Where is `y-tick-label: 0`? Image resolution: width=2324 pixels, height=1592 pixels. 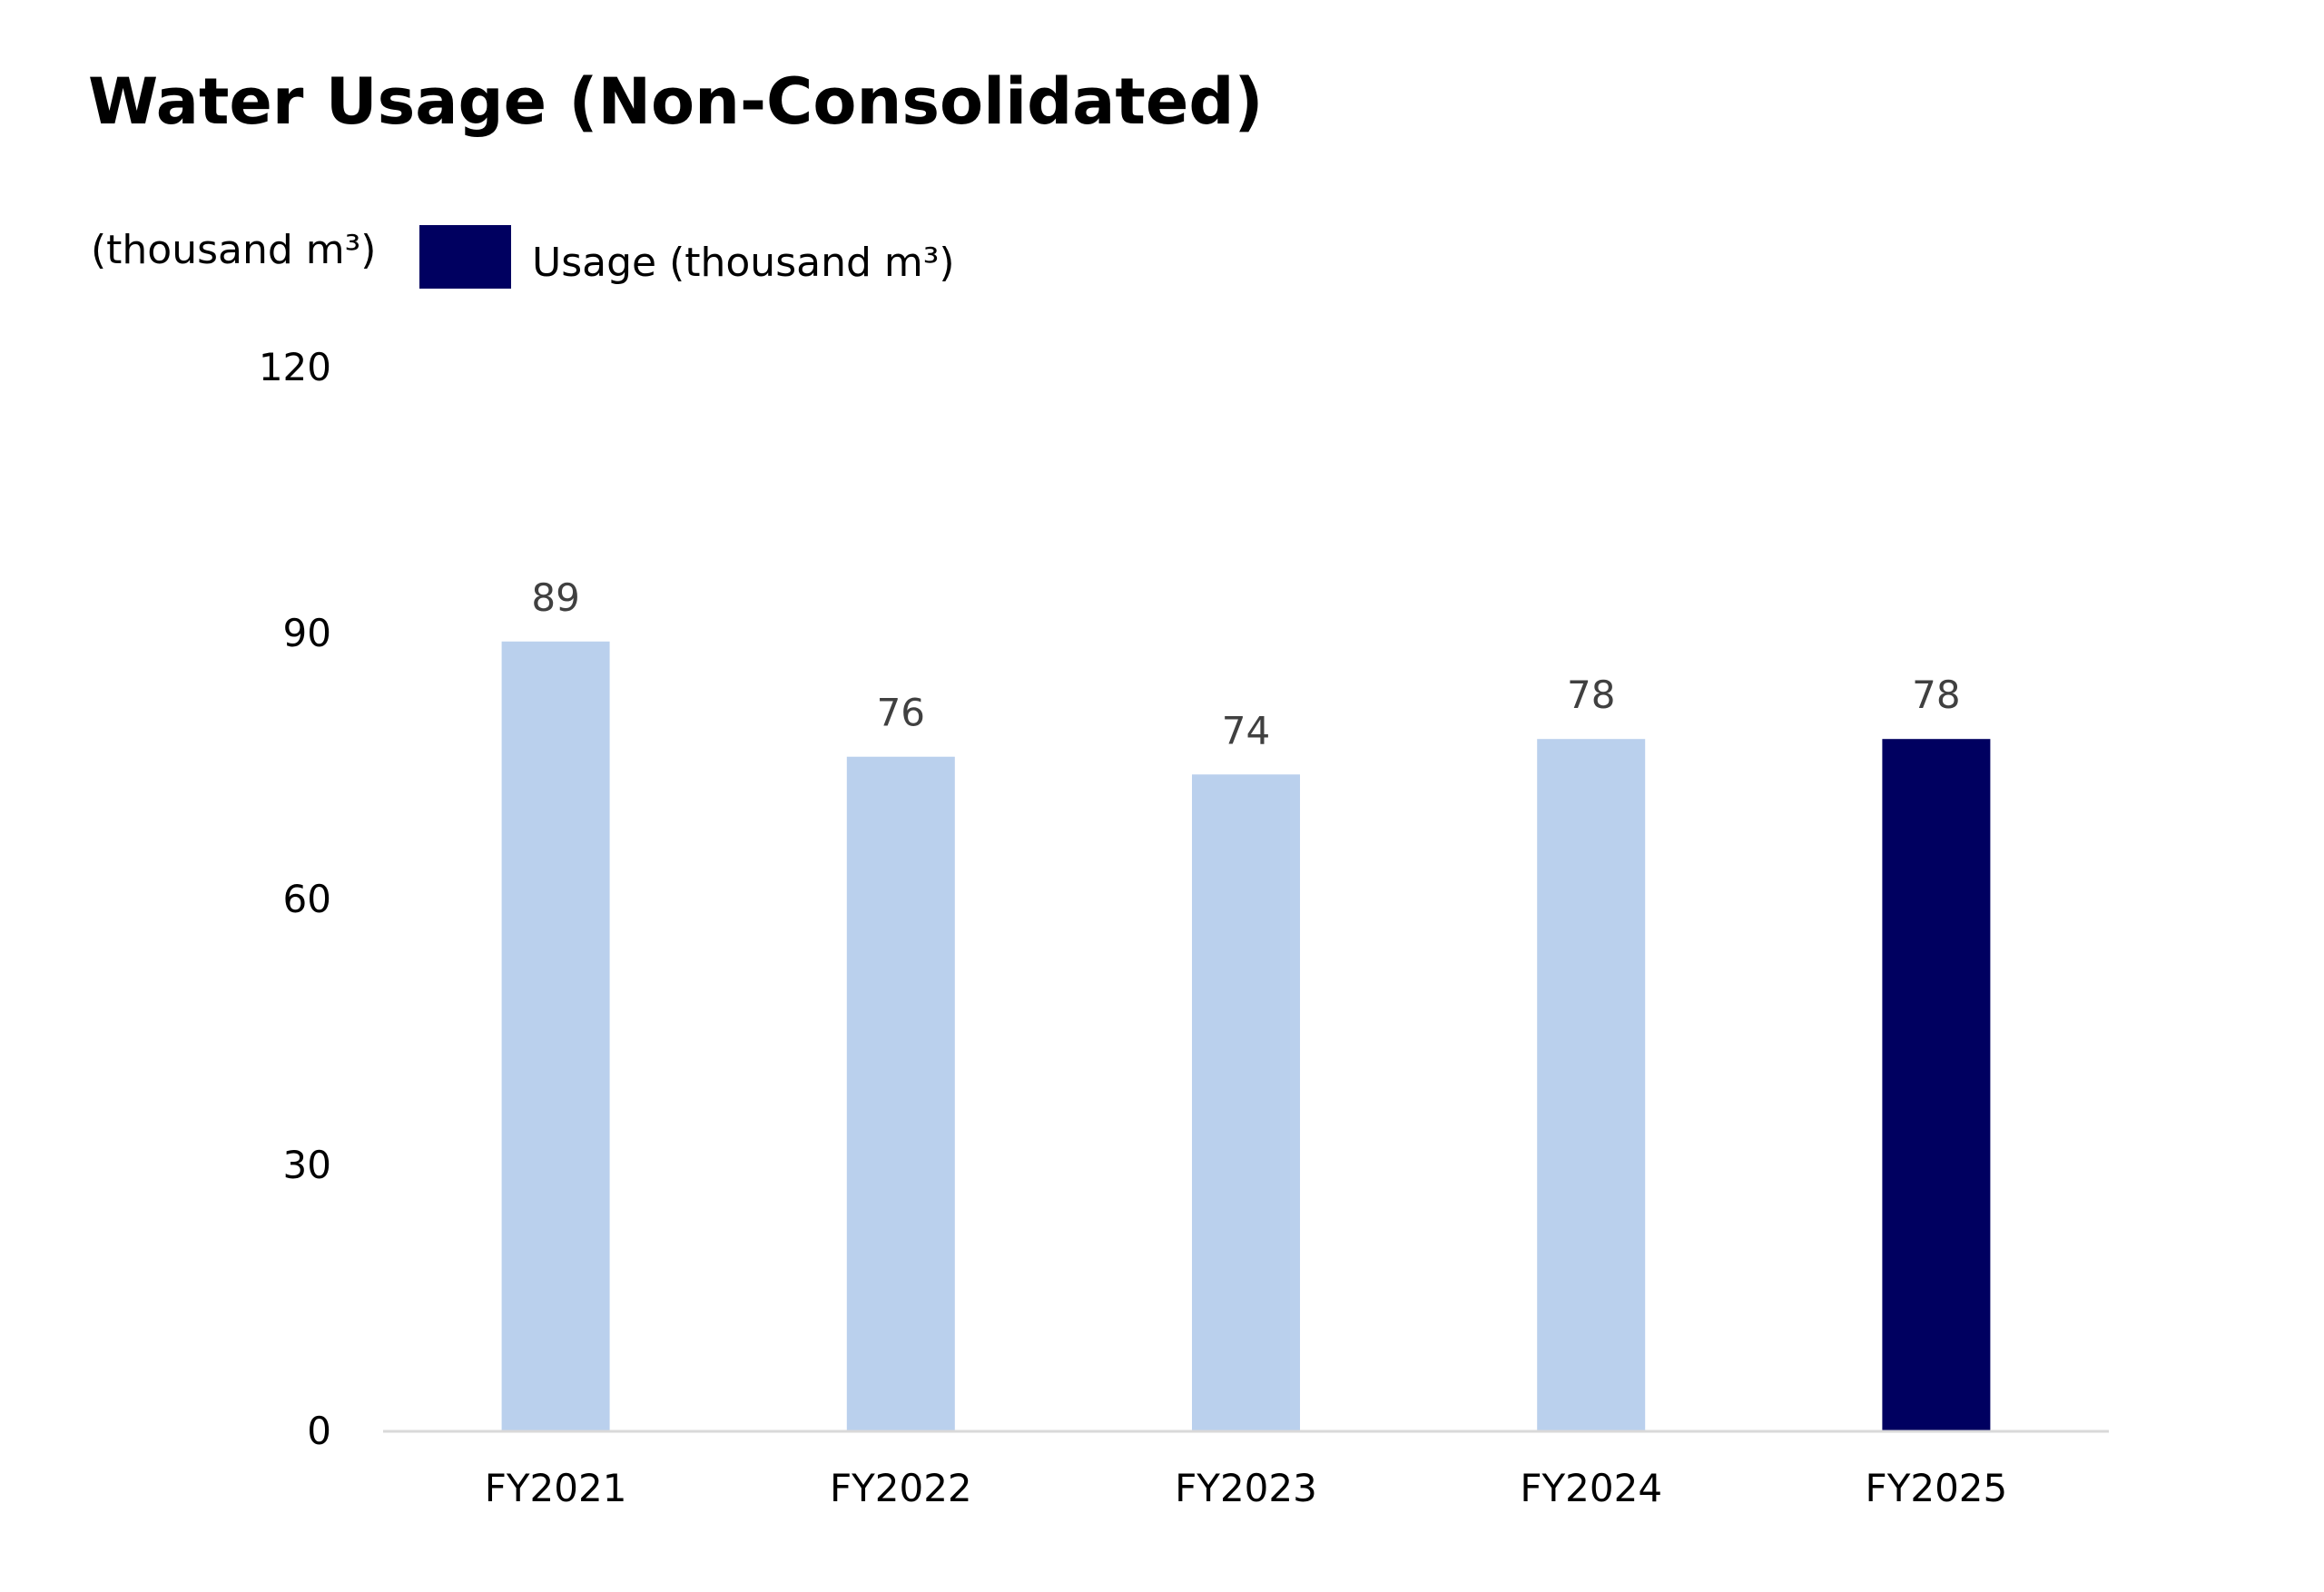
y-tick-label: 0 is located at coordinates (319, 1431).